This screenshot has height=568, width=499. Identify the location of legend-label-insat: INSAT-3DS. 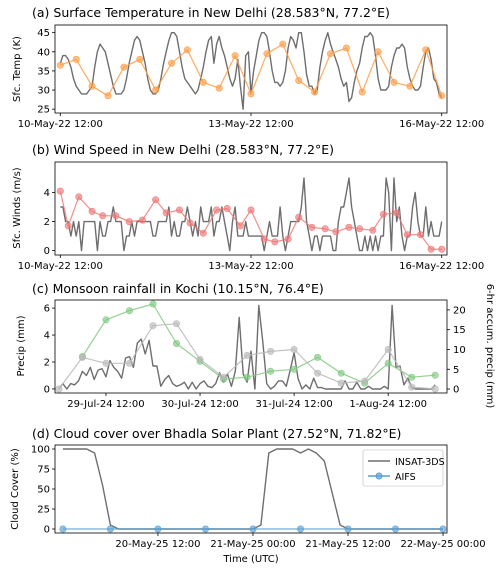
(420, 462).